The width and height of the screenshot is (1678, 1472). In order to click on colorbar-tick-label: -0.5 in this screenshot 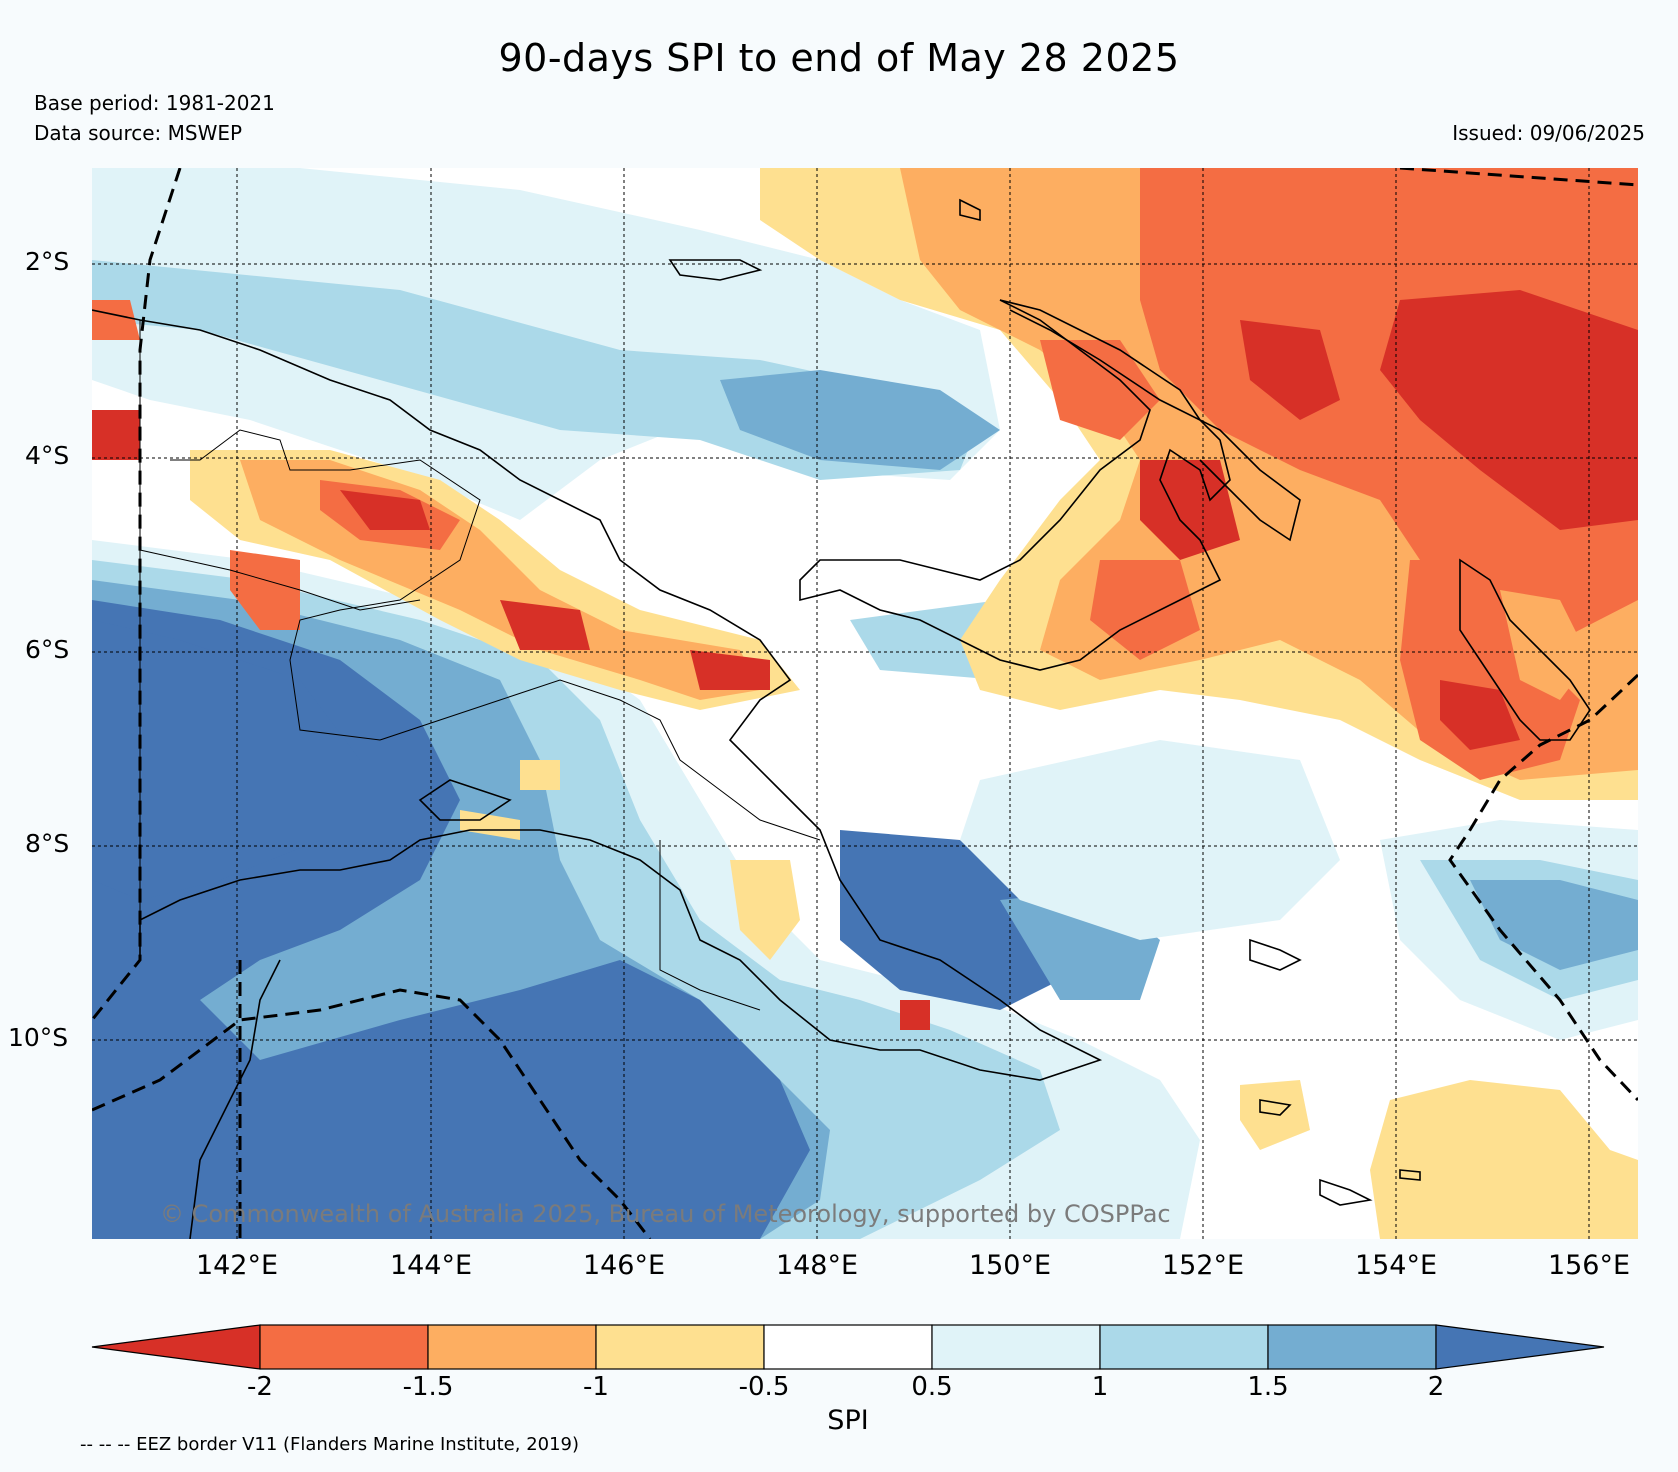, I will do `click(764, 1387)`.